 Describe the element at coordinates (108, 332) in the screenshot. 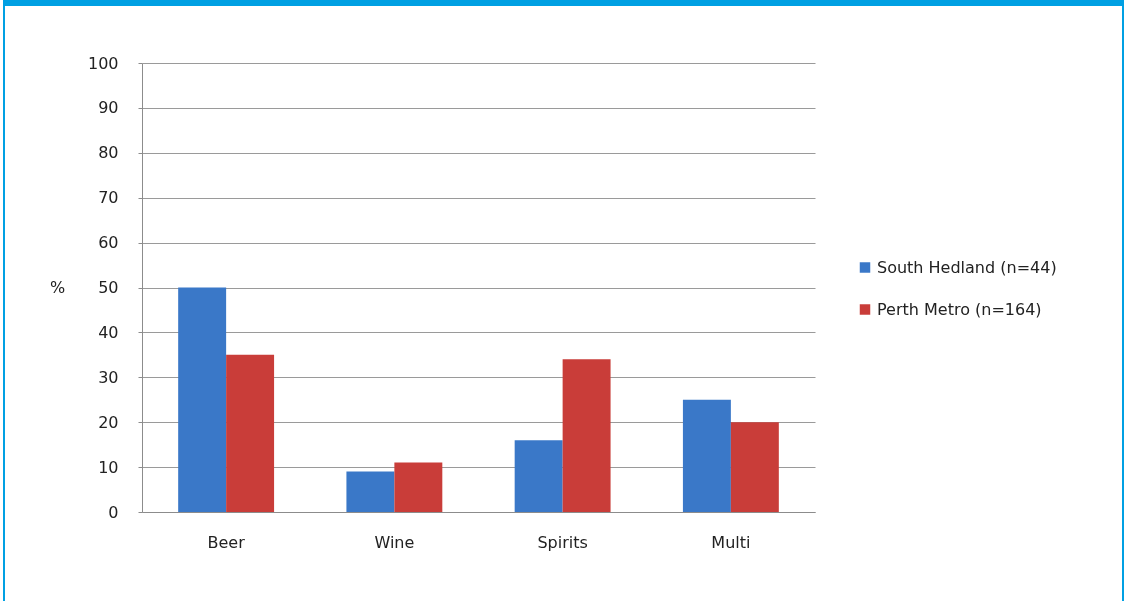

I see `y-tick-label: 40` at that location.